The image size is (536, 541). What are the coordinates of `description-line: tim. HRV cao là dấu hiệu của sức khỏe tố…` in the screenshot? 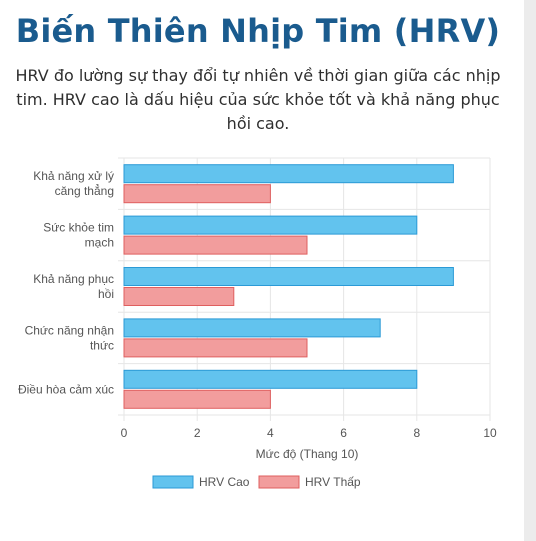 It's located at (258, 99).